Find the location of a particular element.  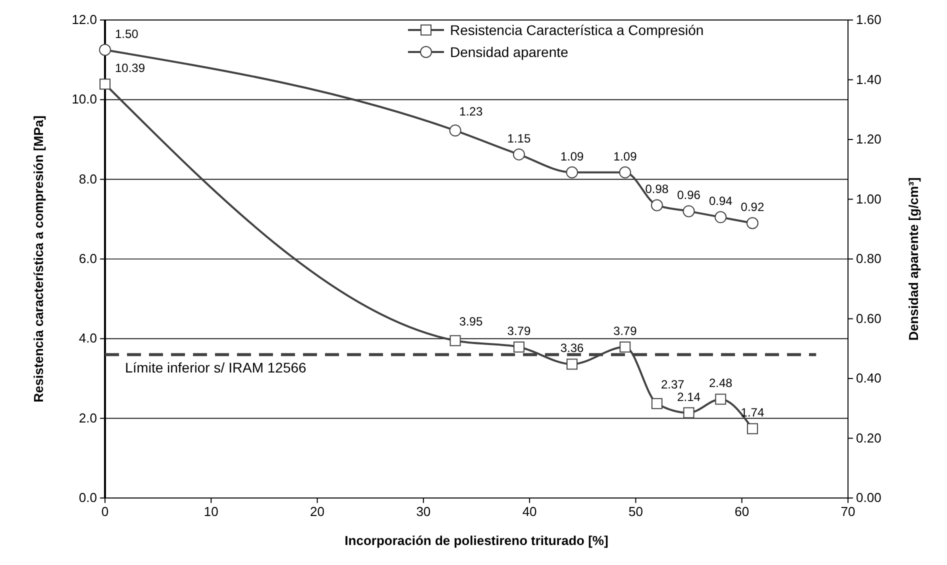

data-label: 1.74 is located at coordinates (752, 413).